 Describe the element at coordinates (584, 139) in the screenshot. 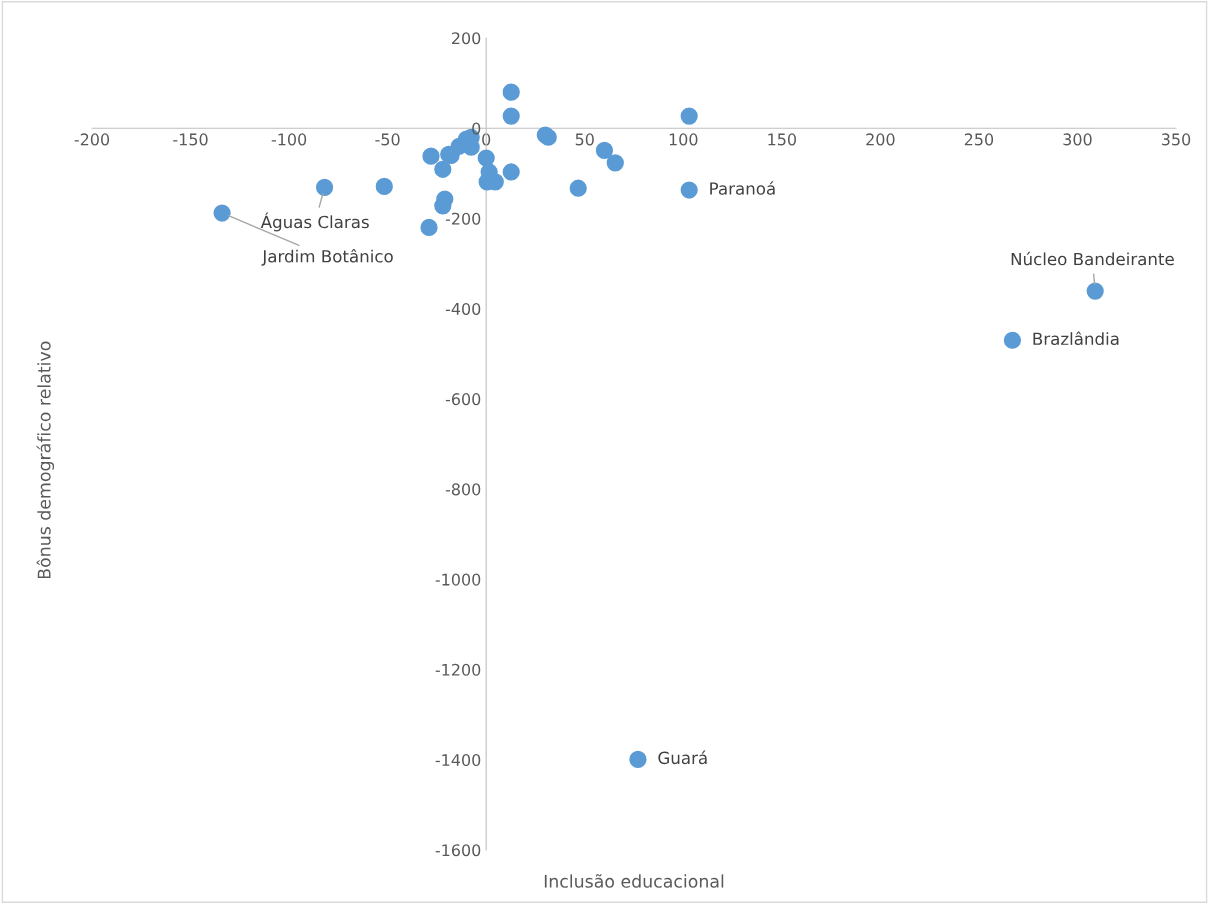

I see `x-tick-label: 50` at that location.